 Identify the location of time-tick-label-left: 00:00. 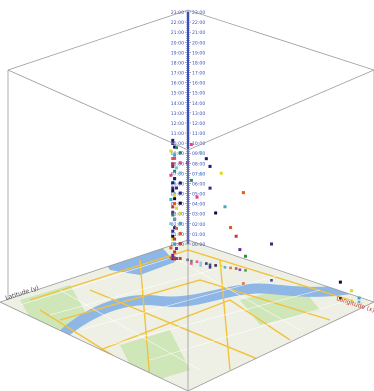
(177, 245).